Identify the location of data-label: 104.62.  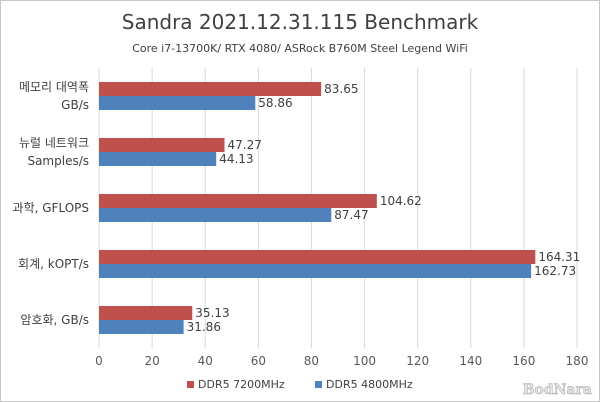
(401, 201).